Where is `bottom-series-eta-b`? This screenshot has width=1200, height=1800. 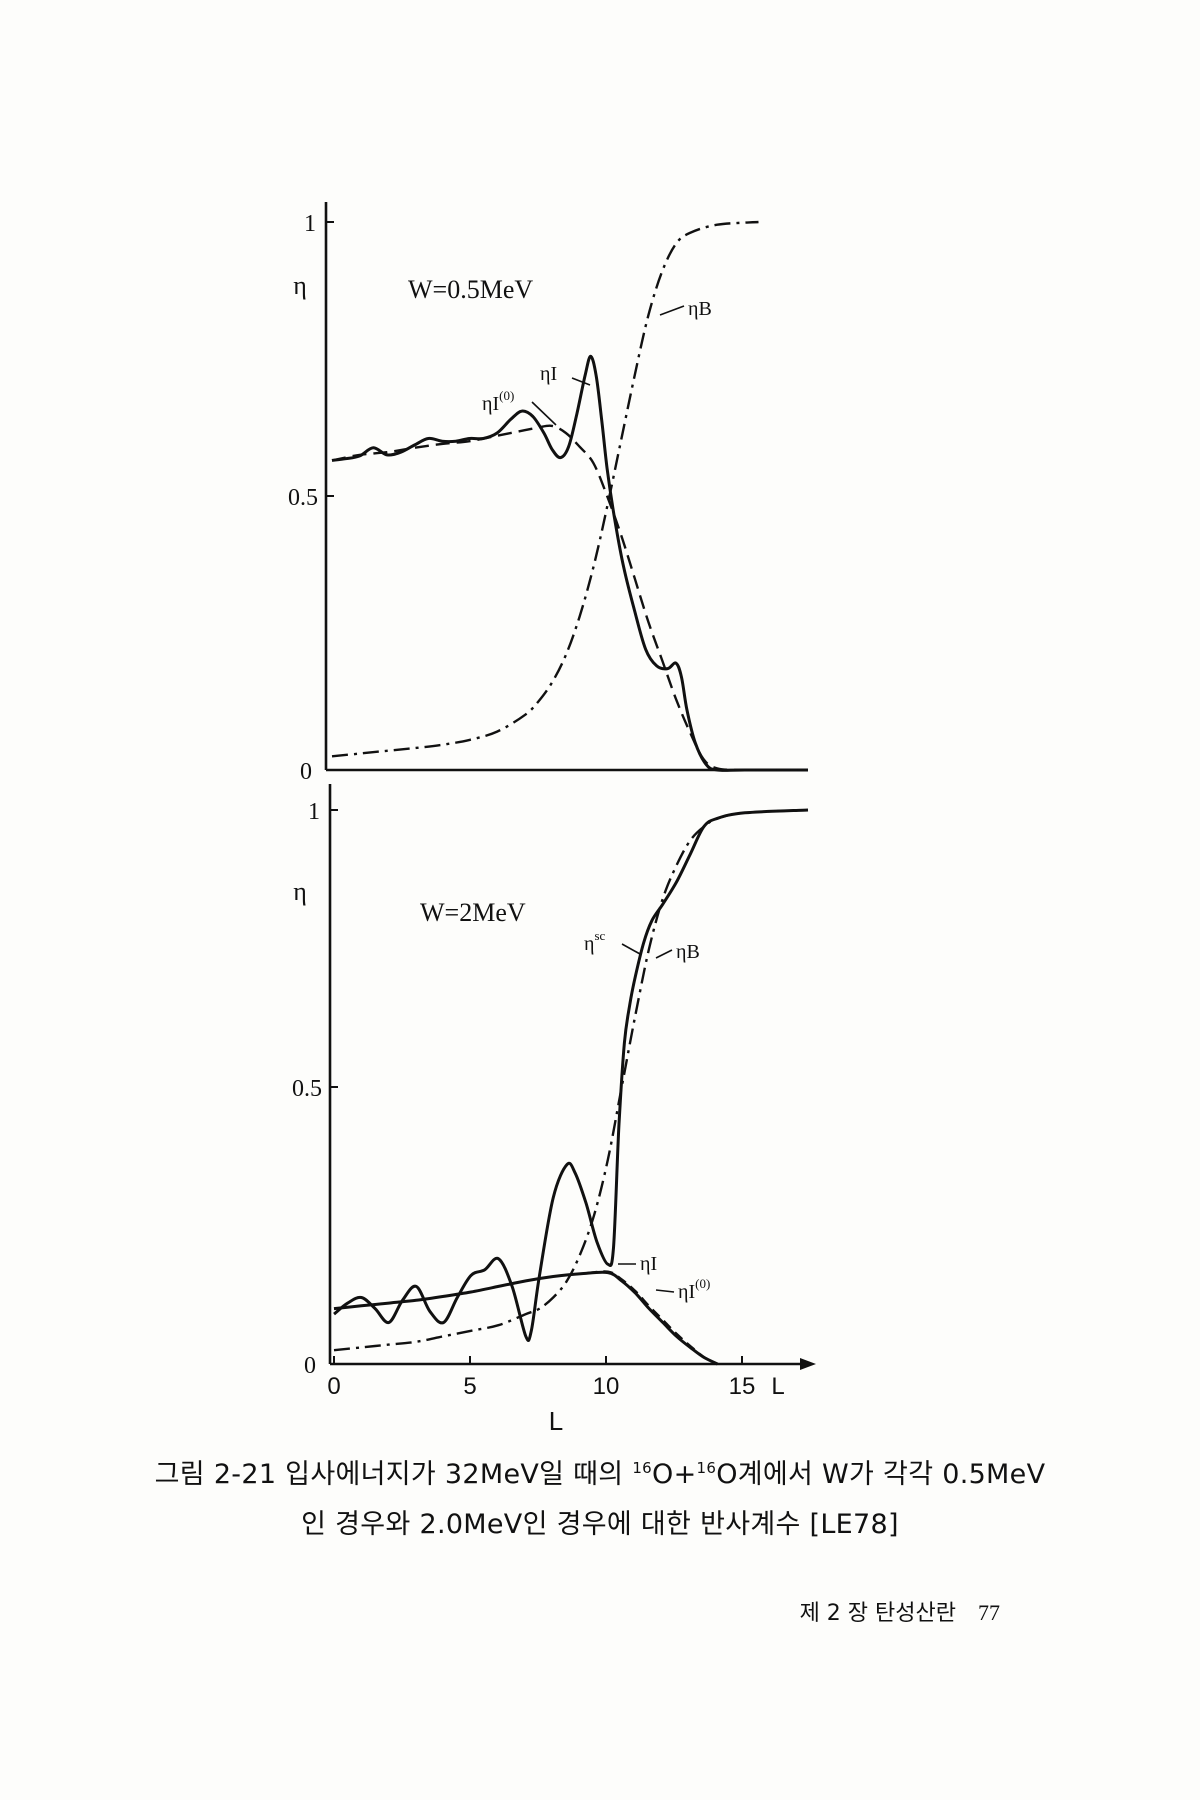 bottom-series-eta-b is located at coordinates (571, 1080).